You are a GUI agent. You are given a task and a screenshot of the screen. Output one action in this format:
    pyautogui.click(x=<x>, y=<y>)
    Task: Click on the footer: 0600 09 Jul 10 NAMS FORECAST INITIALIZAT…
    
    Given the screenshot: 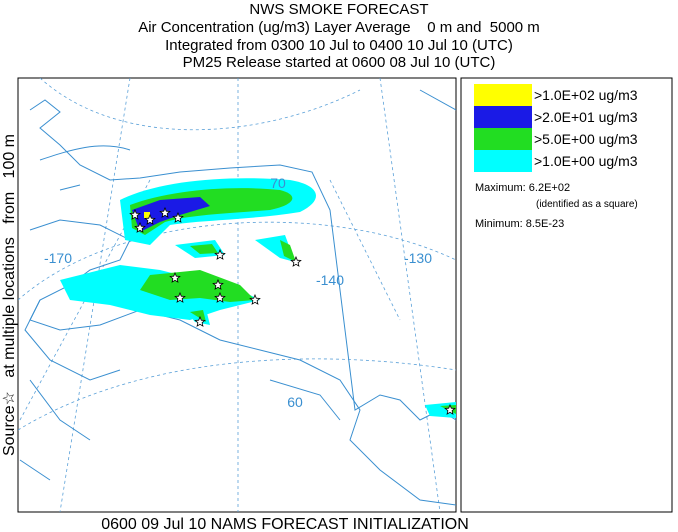 What is the action you would take?
    pyautogui.click(x=285, y=524)
    